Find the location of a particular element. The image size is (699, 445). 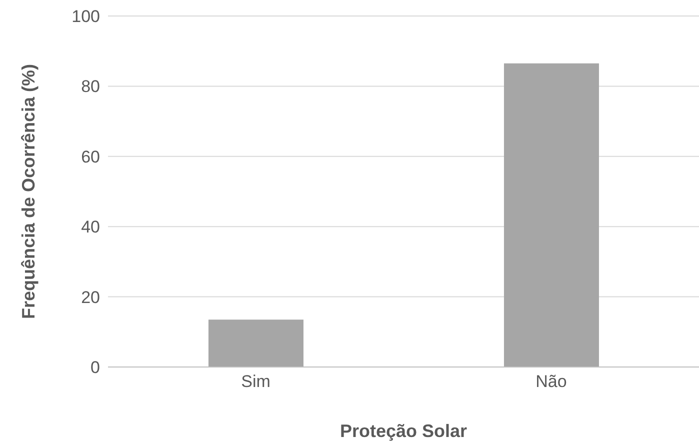

y-tick-label: 40 is located at coordinates (90, 227).